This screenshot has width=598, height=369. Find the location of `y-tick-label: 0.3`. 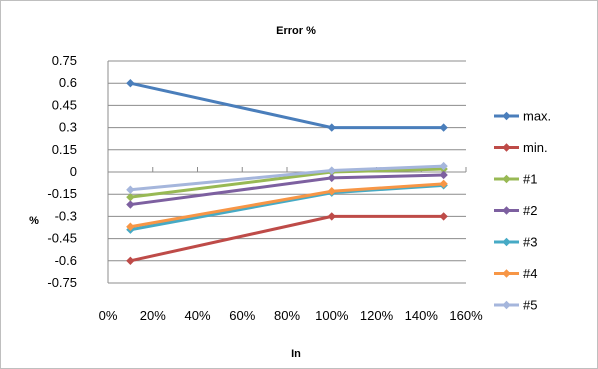

y-tick-label: 0.3 is located at coordinates (68, 127).